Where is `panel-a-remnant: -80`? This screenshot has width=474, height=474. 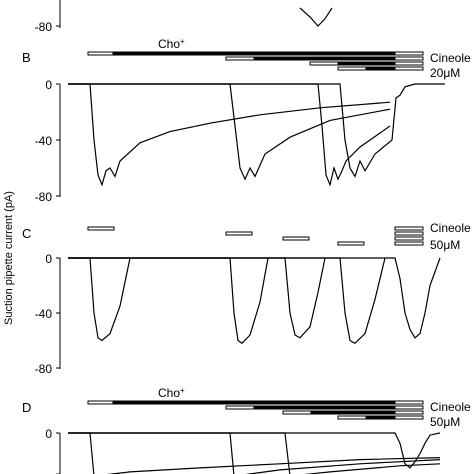 panel-a-remnant: -80 is located at coordinates (184, 17).